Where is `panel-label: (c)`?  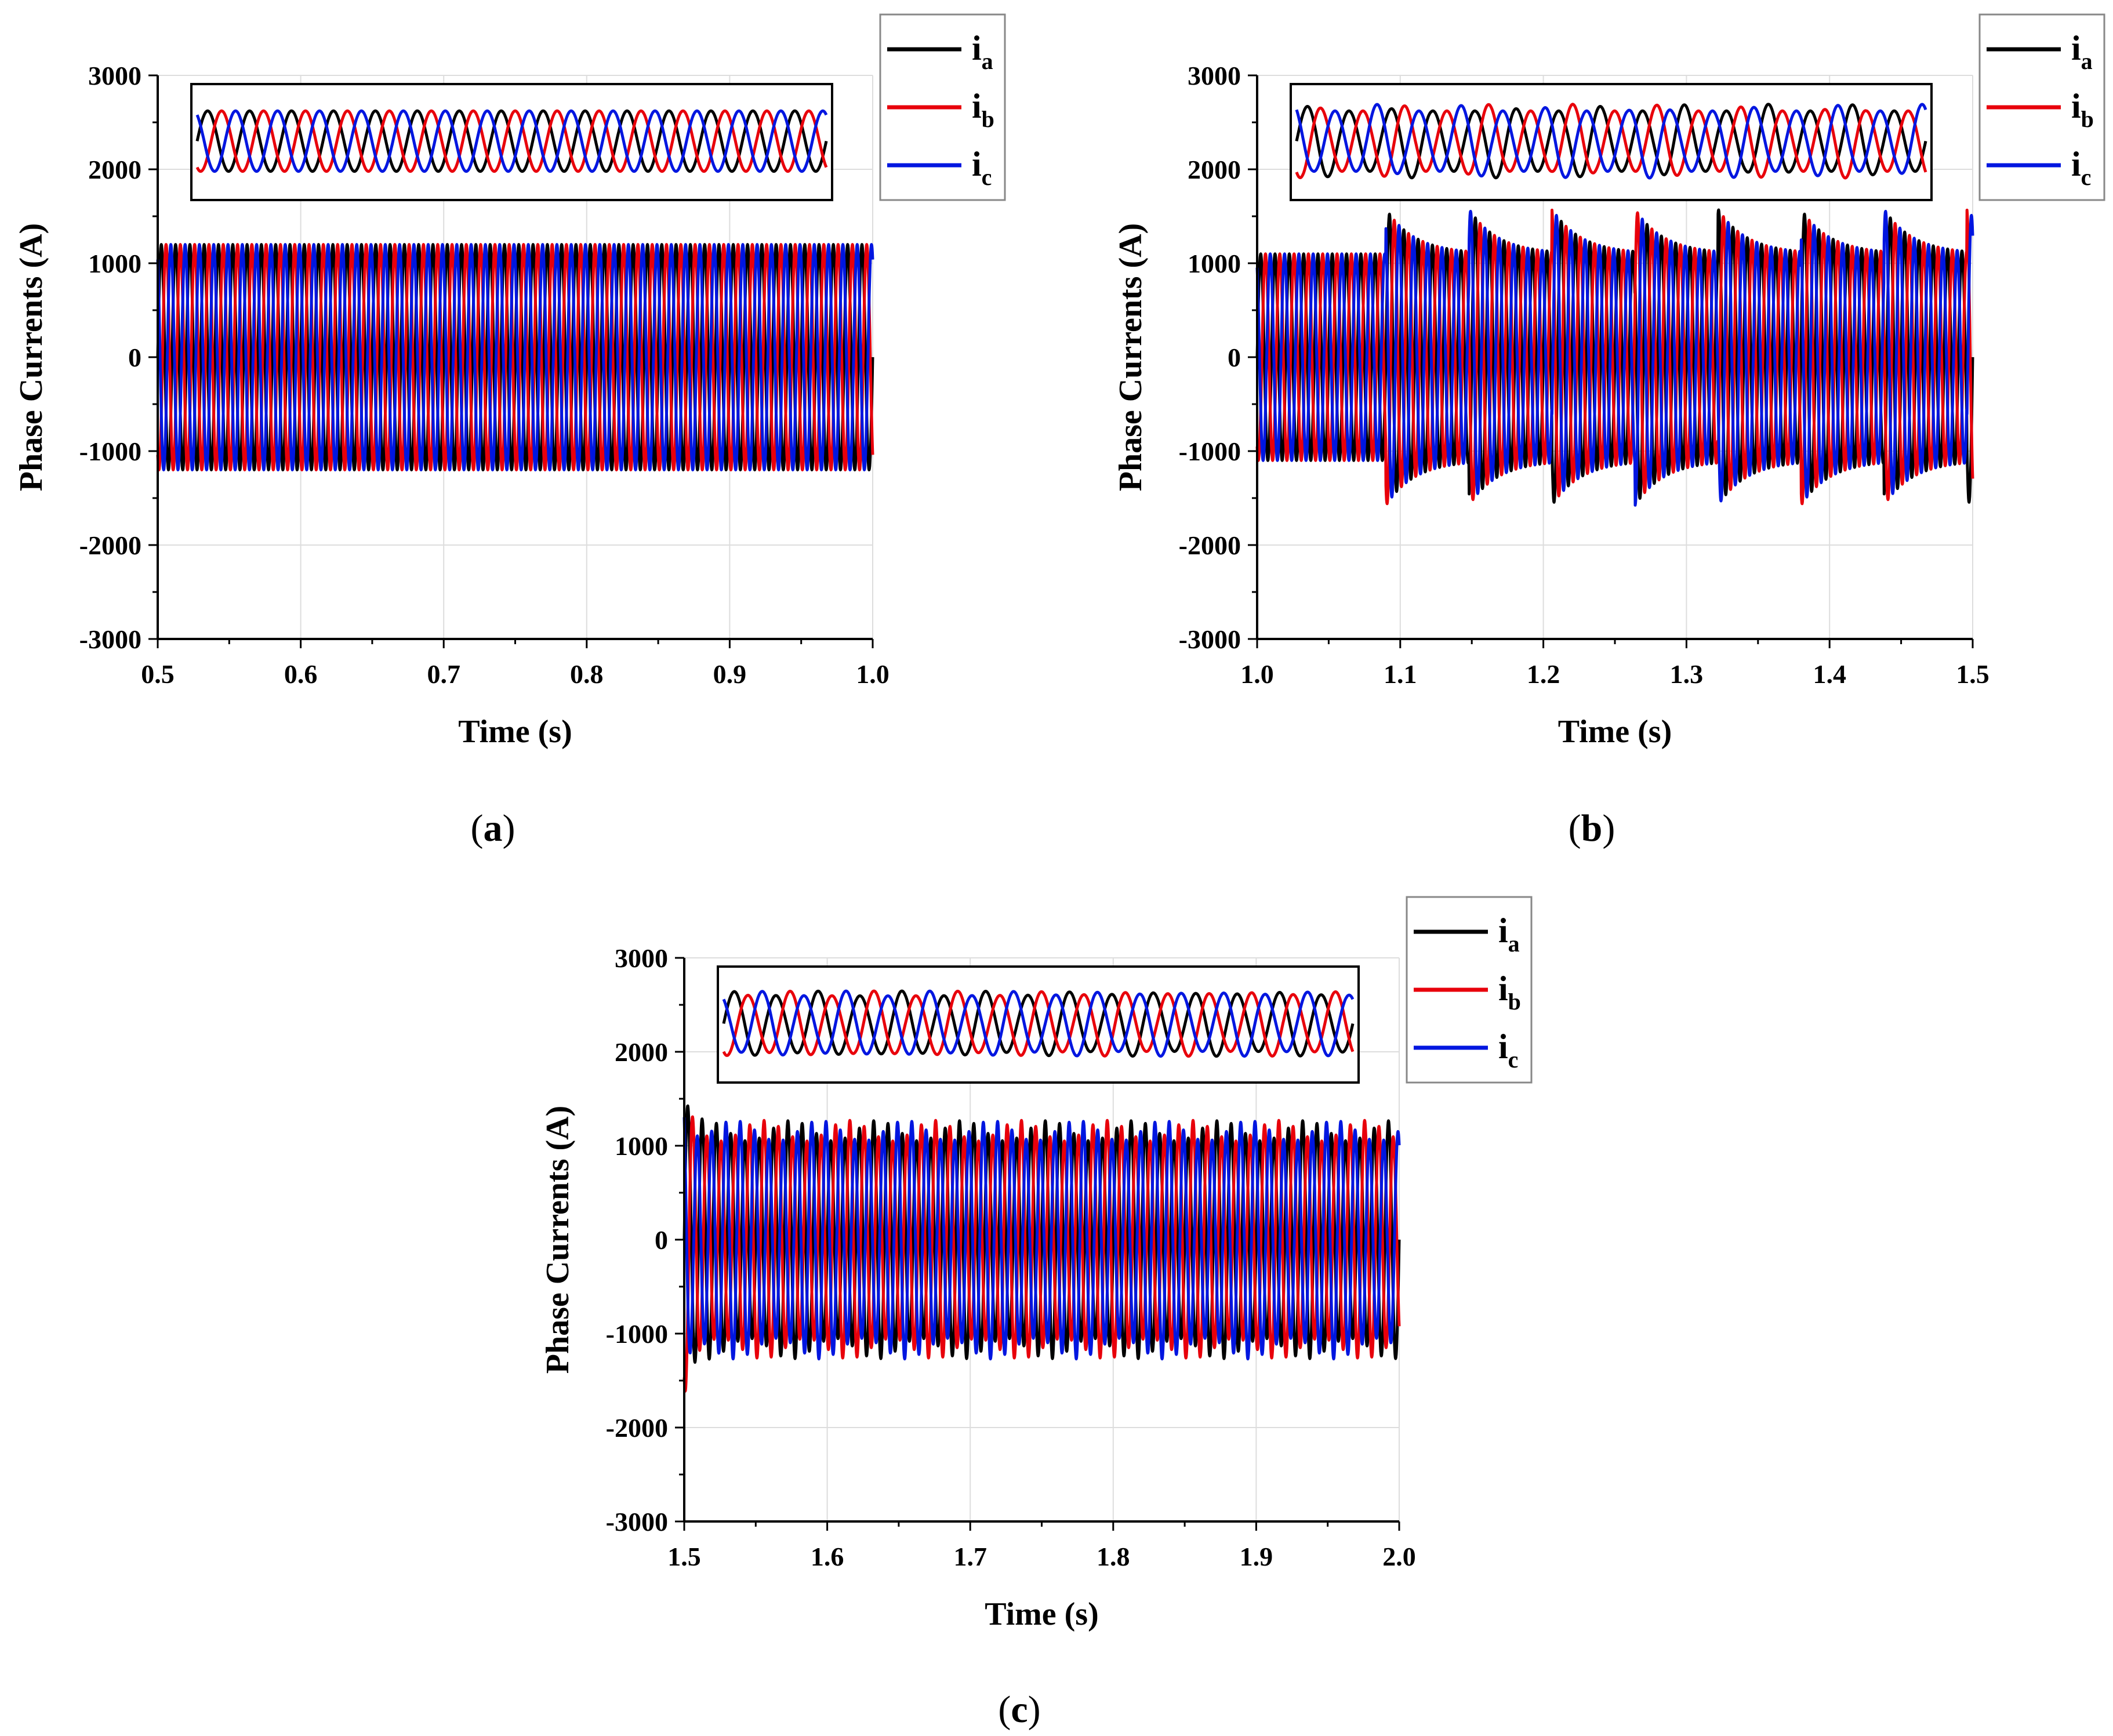 panel-label: (c) is located at coordinates (1019, 1709).